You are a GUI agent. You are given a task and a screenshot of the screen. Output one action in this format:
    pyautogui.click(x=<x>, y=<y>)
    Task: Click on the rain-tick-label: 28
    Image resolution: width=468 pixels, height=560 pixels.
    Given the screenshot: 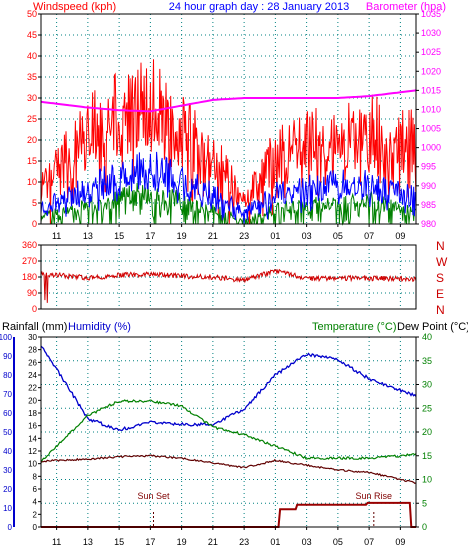 What is the action you would take?
    pyautogui.click(x=32, y=350)
    